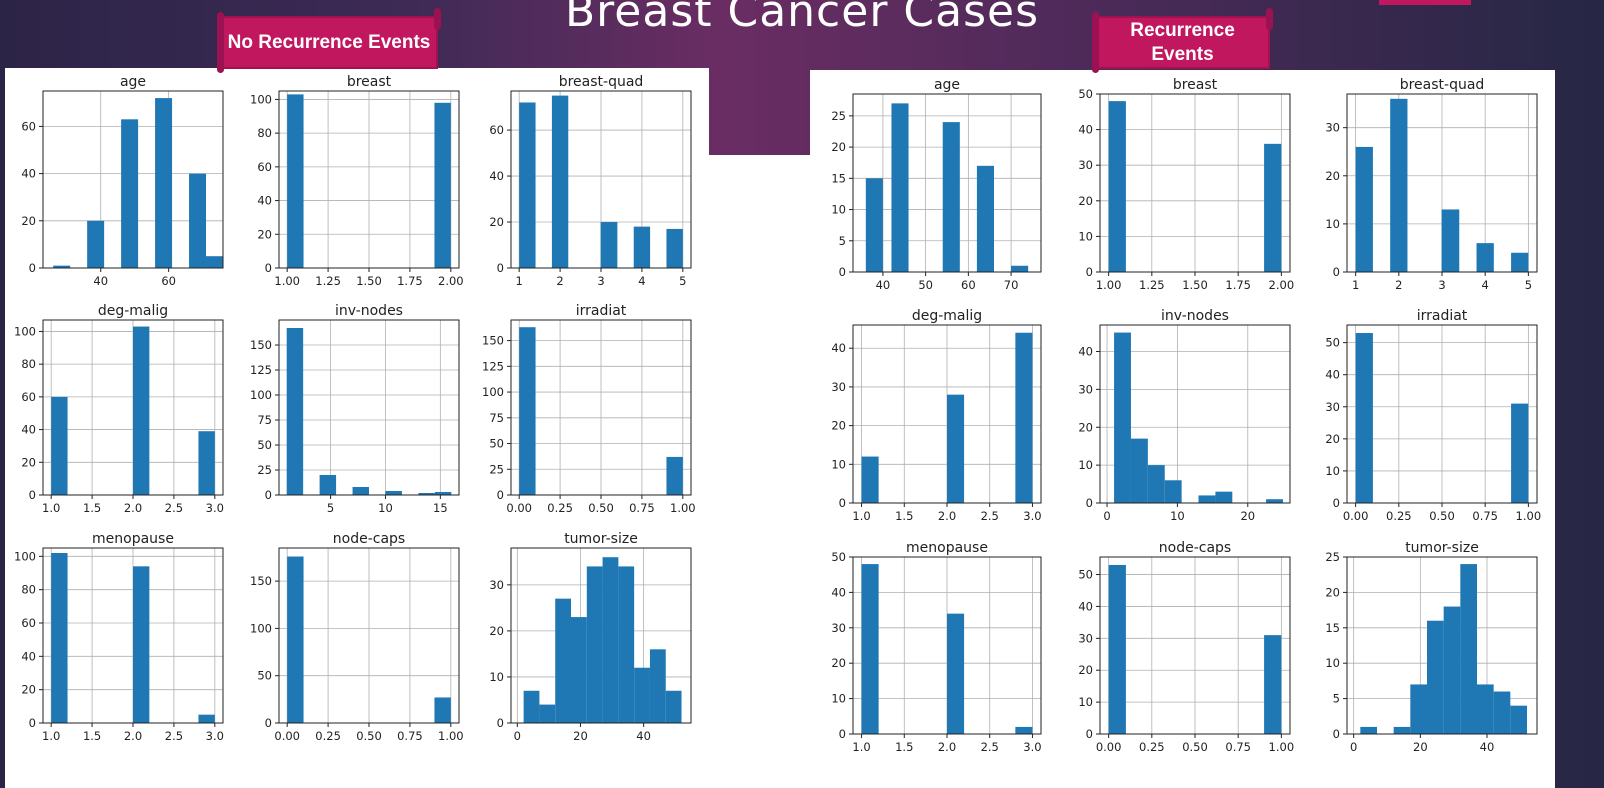 Image resolution: width=1604 pixels, height=788 pixels. Describe the element at coordinates (174, 508) in the screenshot. I see `x-tick-label: 2.5` at that location.